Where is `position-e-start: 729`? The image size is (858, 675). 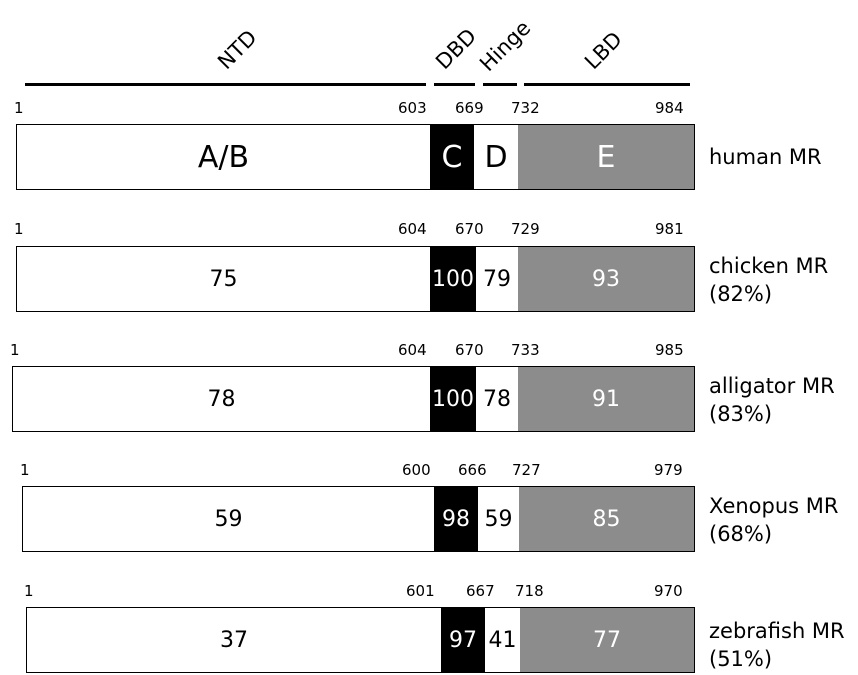
position-e-start: 729 is located at coordinates (525, 229).